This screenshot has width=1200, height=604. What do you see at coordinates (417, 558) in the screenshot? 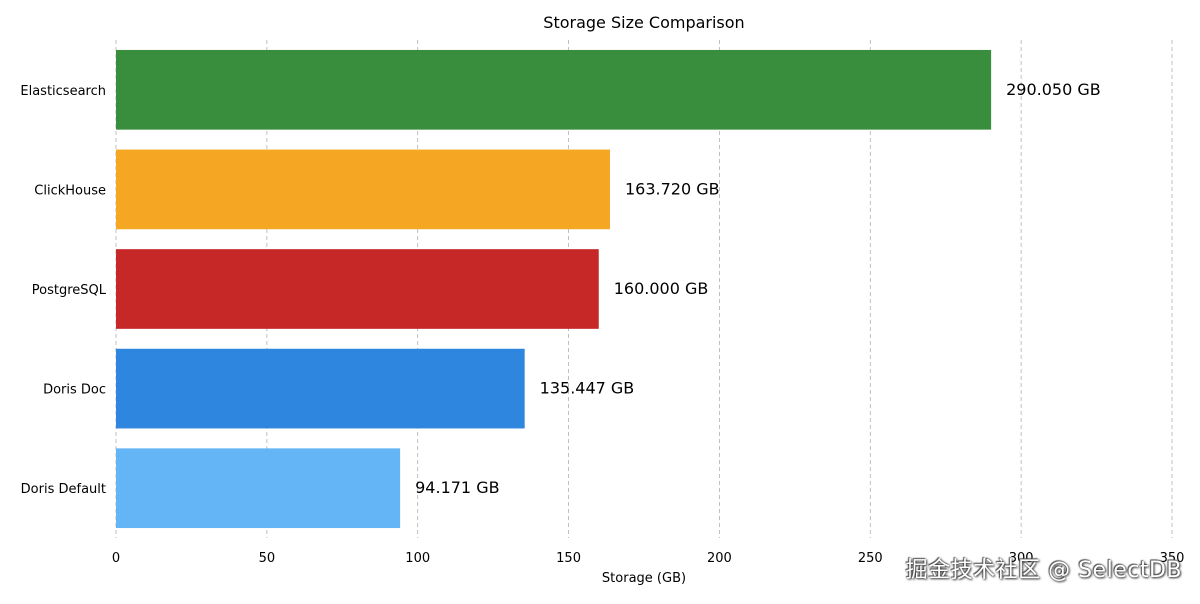
I see `x-tick-label: 100` at bounding box center [417, 558].